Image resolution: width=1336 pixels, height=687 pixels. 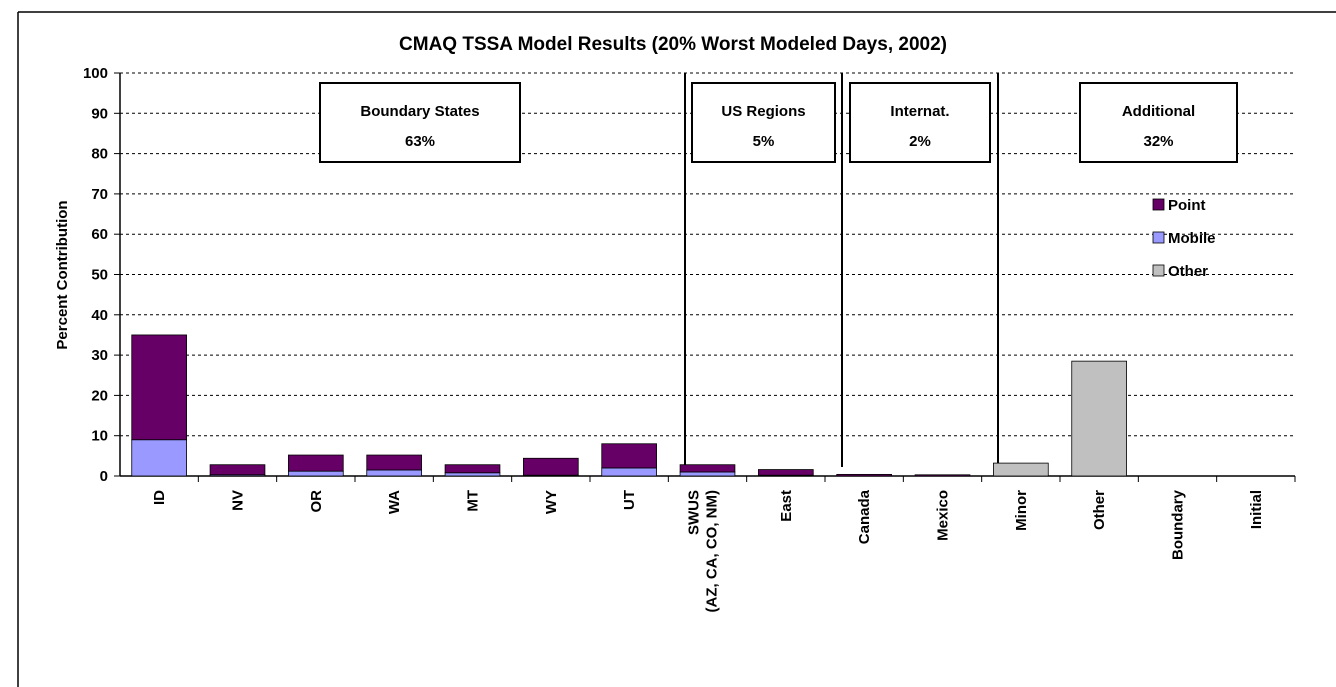 I want to click on legend-label: Other, so click(x=1188, y=271).